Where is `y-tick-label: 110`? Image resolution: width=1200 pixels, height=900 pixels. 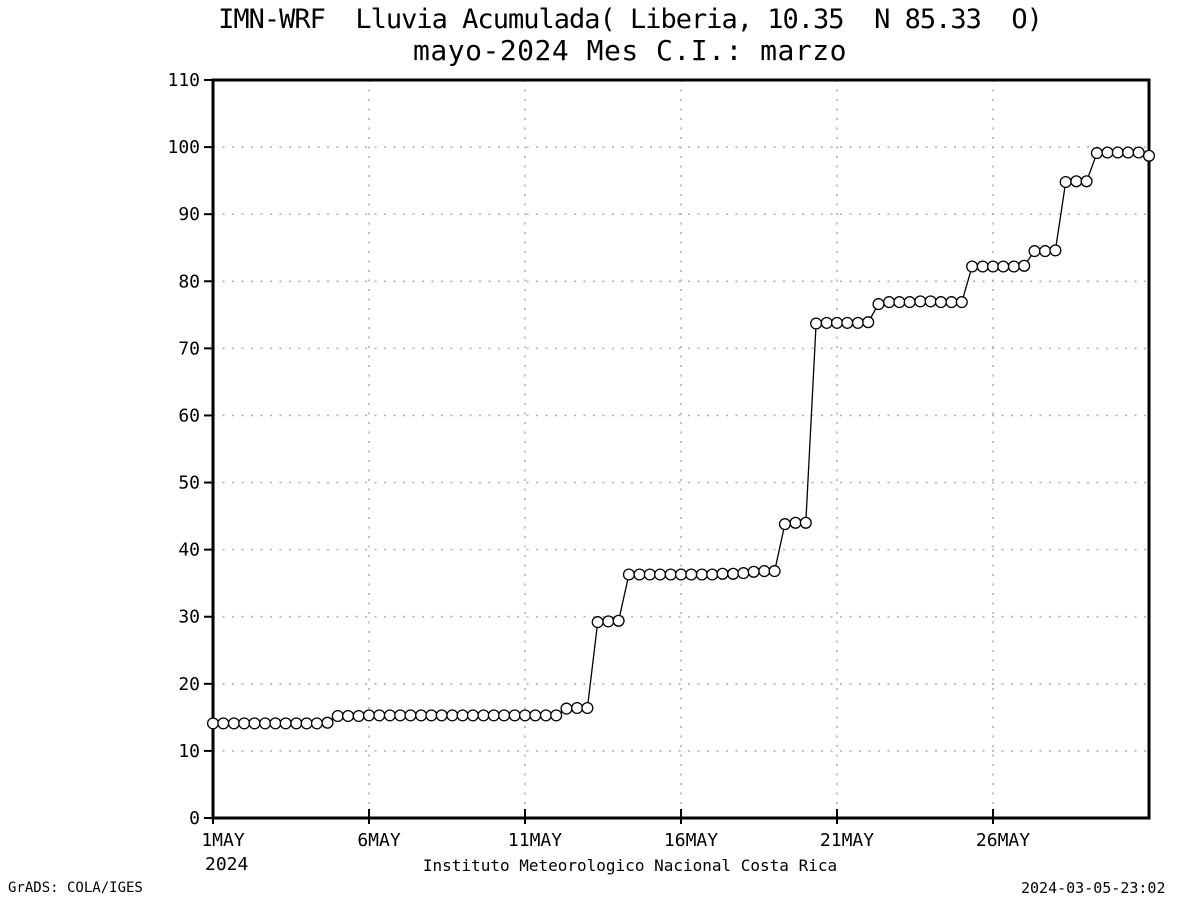
y-tick-label: 110 is located at coordinates (183, 80).